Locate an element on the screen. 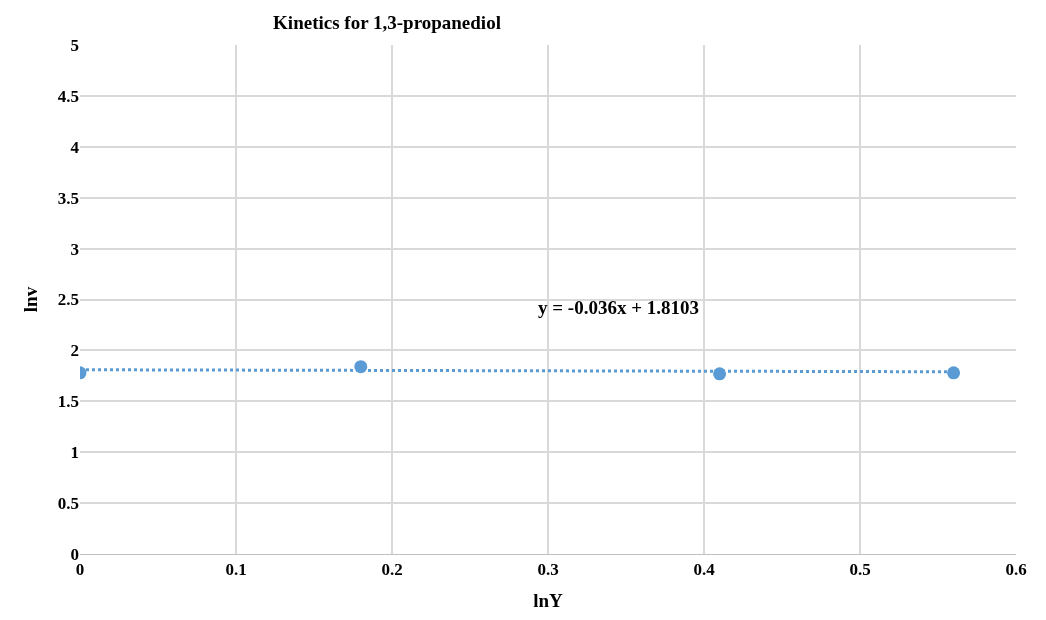 The height and width of the screenshot is (620, 1046). x-tick-label: 0.1 is located at coordinates (236, 570).